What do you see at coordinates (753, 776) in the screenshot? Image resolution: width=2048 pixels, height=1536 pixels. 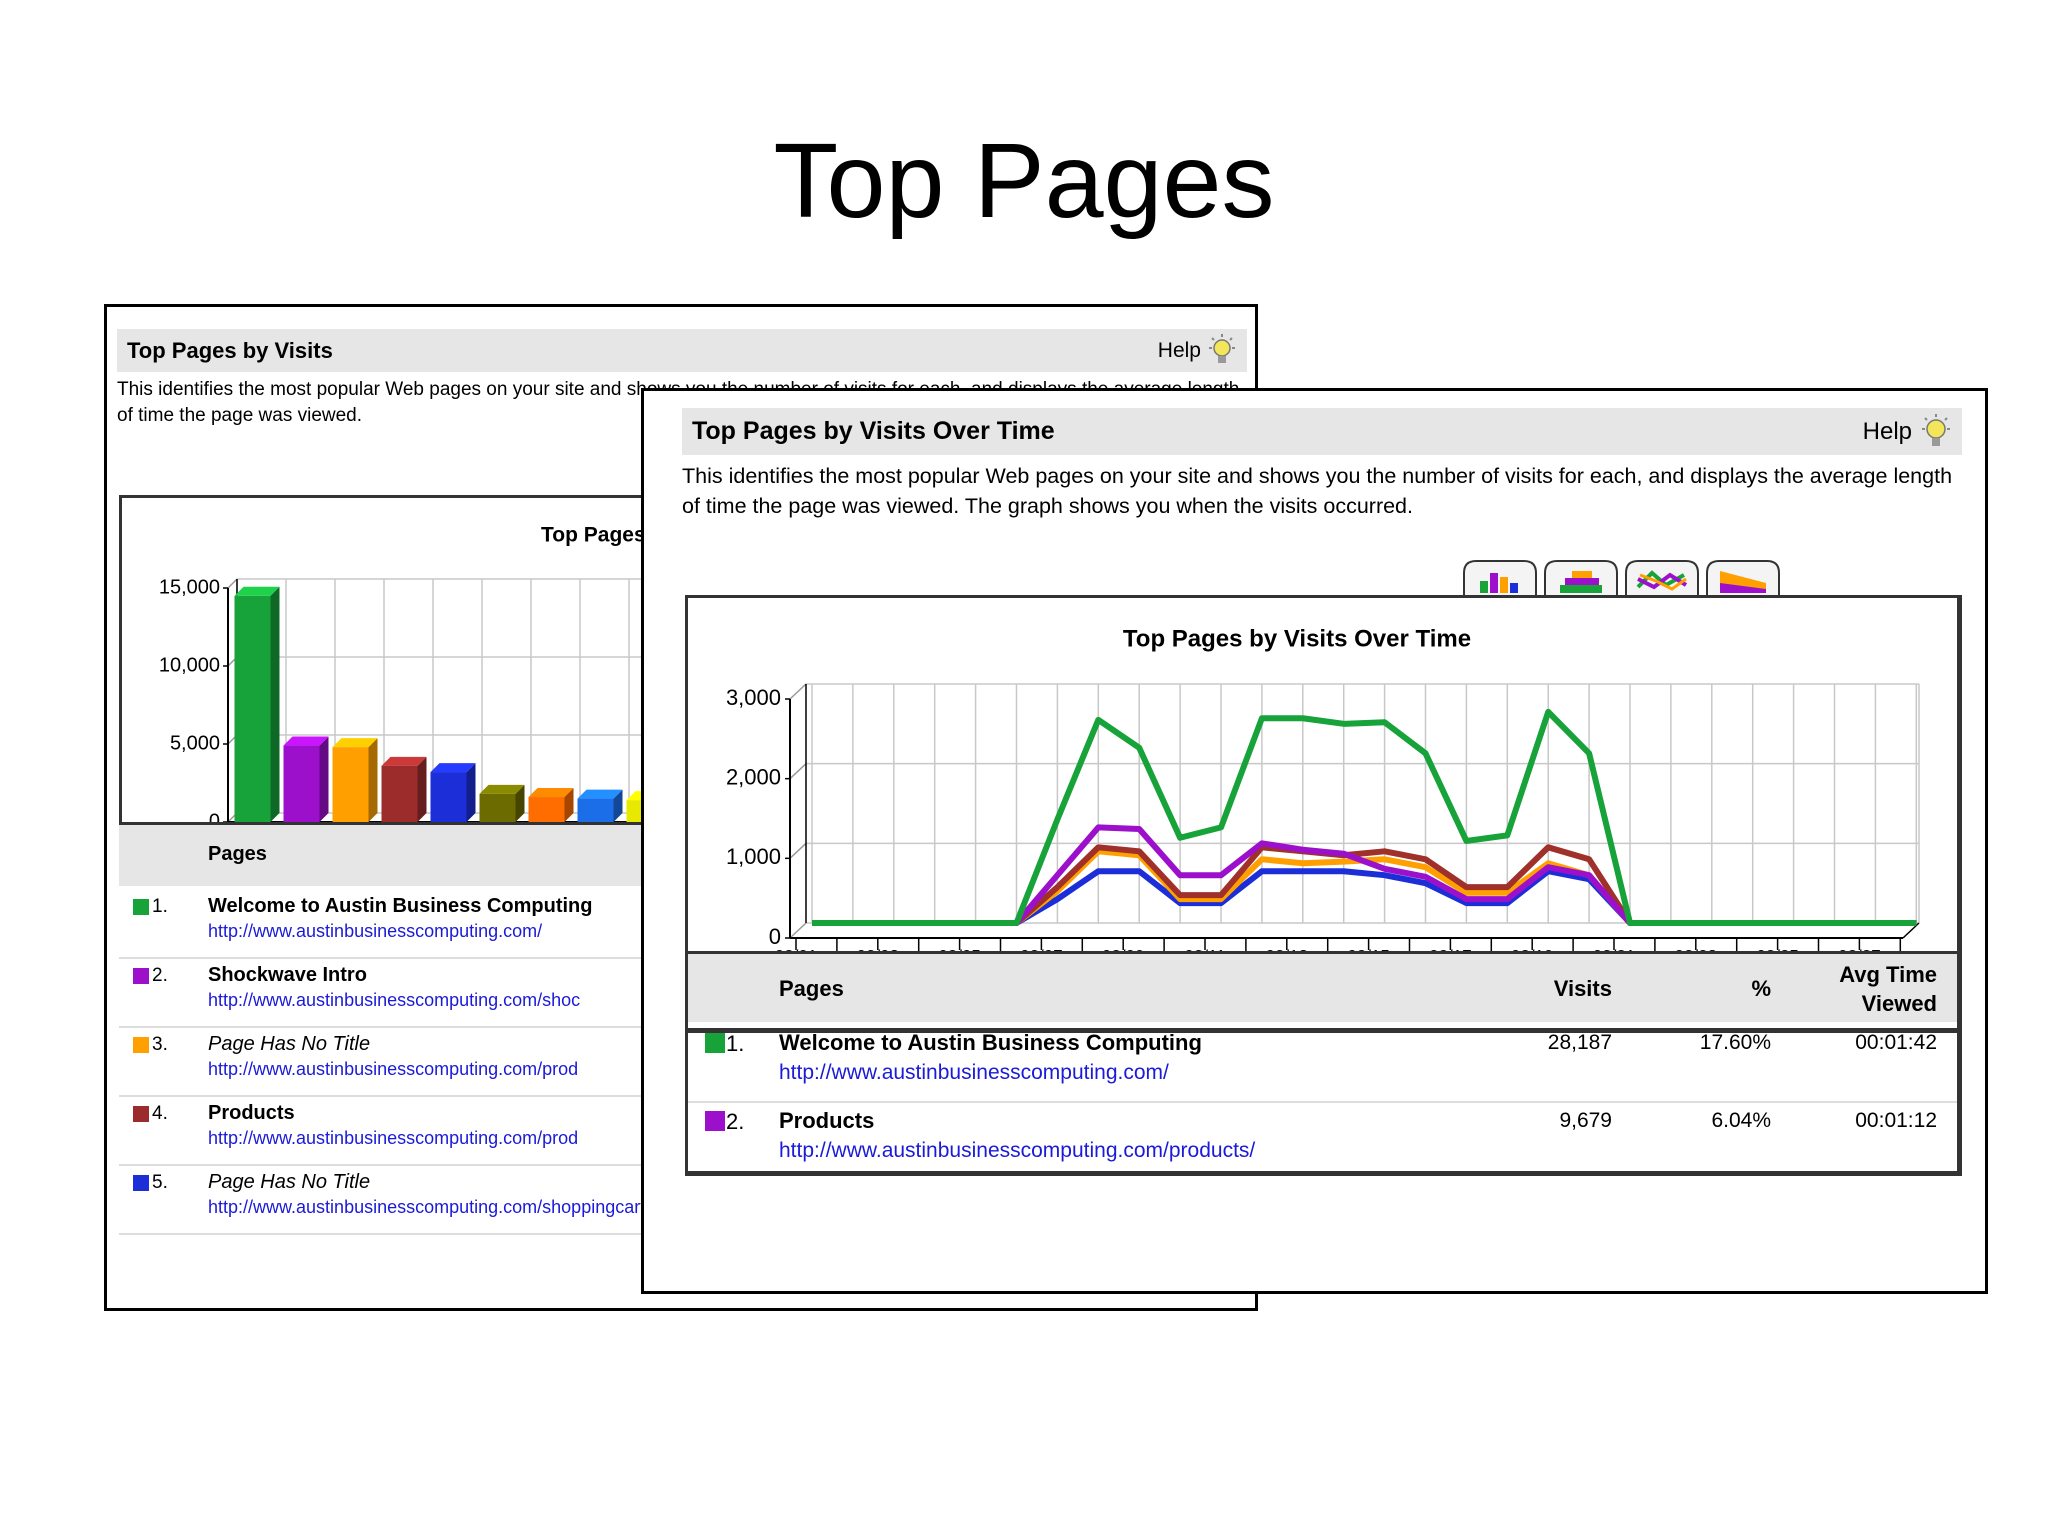 I see `y-tick-label: 2,000` at bounding box center [753, 776].